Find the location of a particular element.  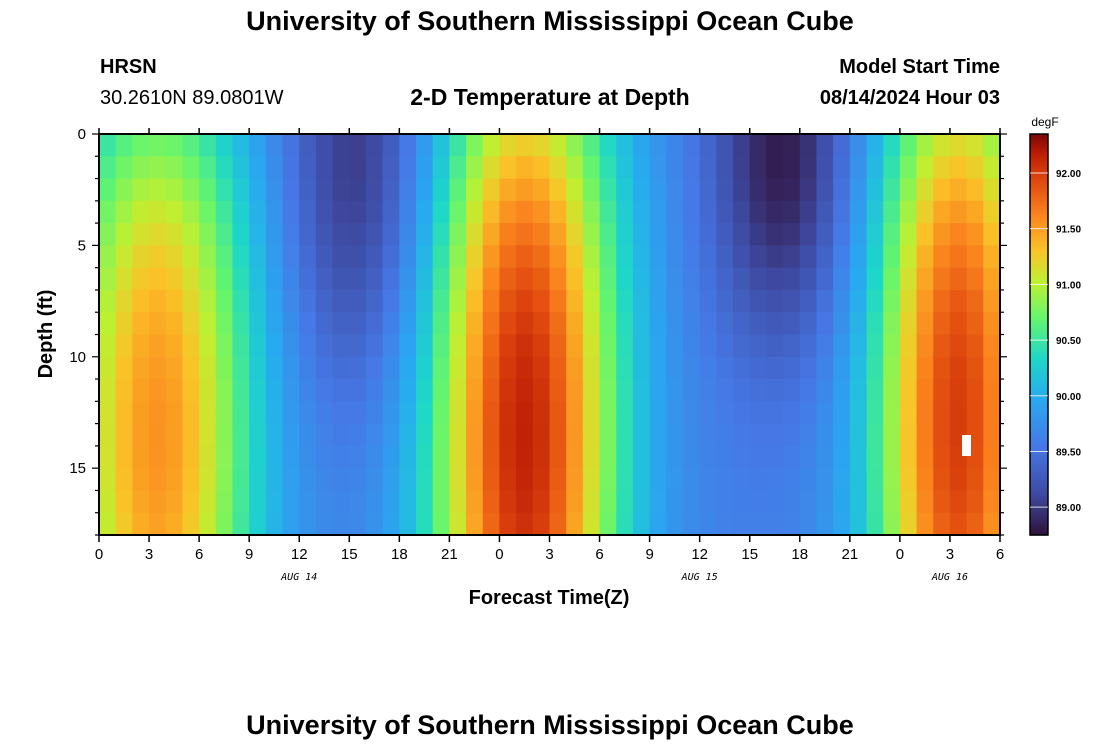

x-tick-label: 9 is located at coordinates (249, 554).